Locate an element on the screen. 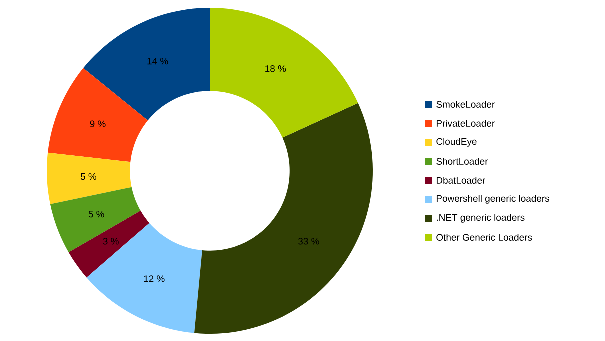  data-label: 9 % is located at coordinates (98, 124).